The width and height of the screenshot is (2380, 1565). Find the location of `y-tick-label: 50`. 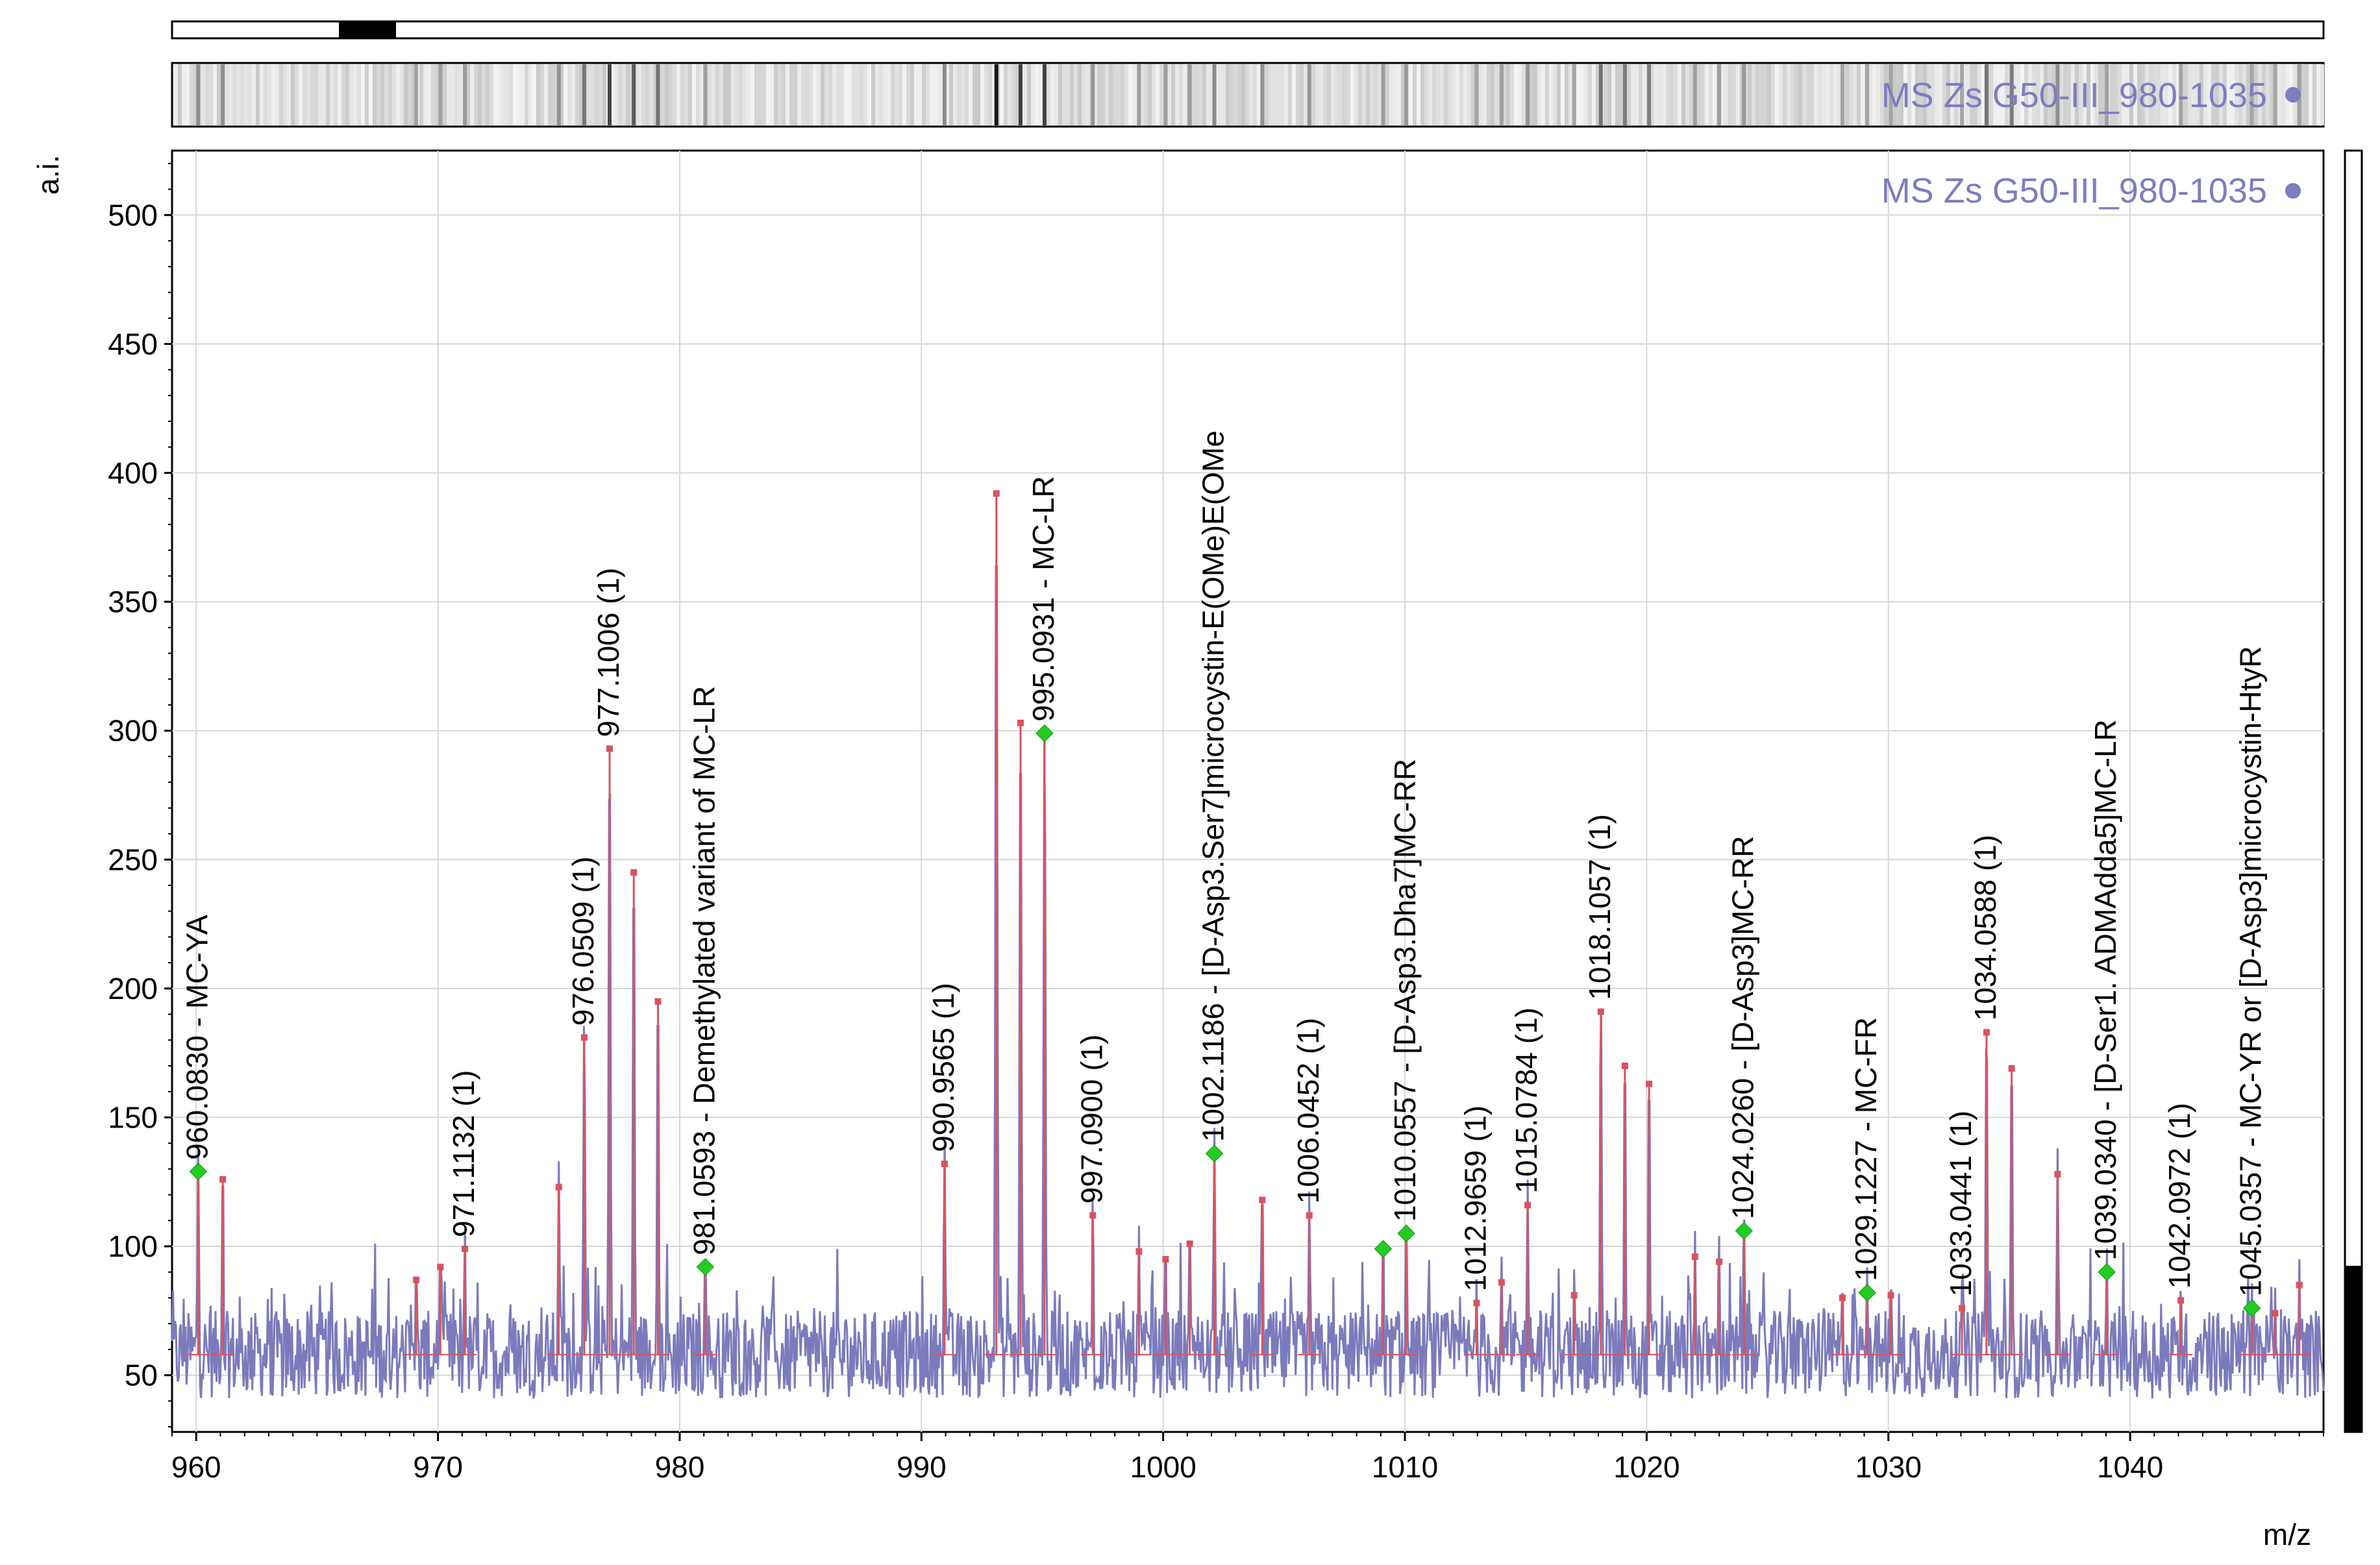

y-tick-label: 50 is located at coordinates (142, 1375).